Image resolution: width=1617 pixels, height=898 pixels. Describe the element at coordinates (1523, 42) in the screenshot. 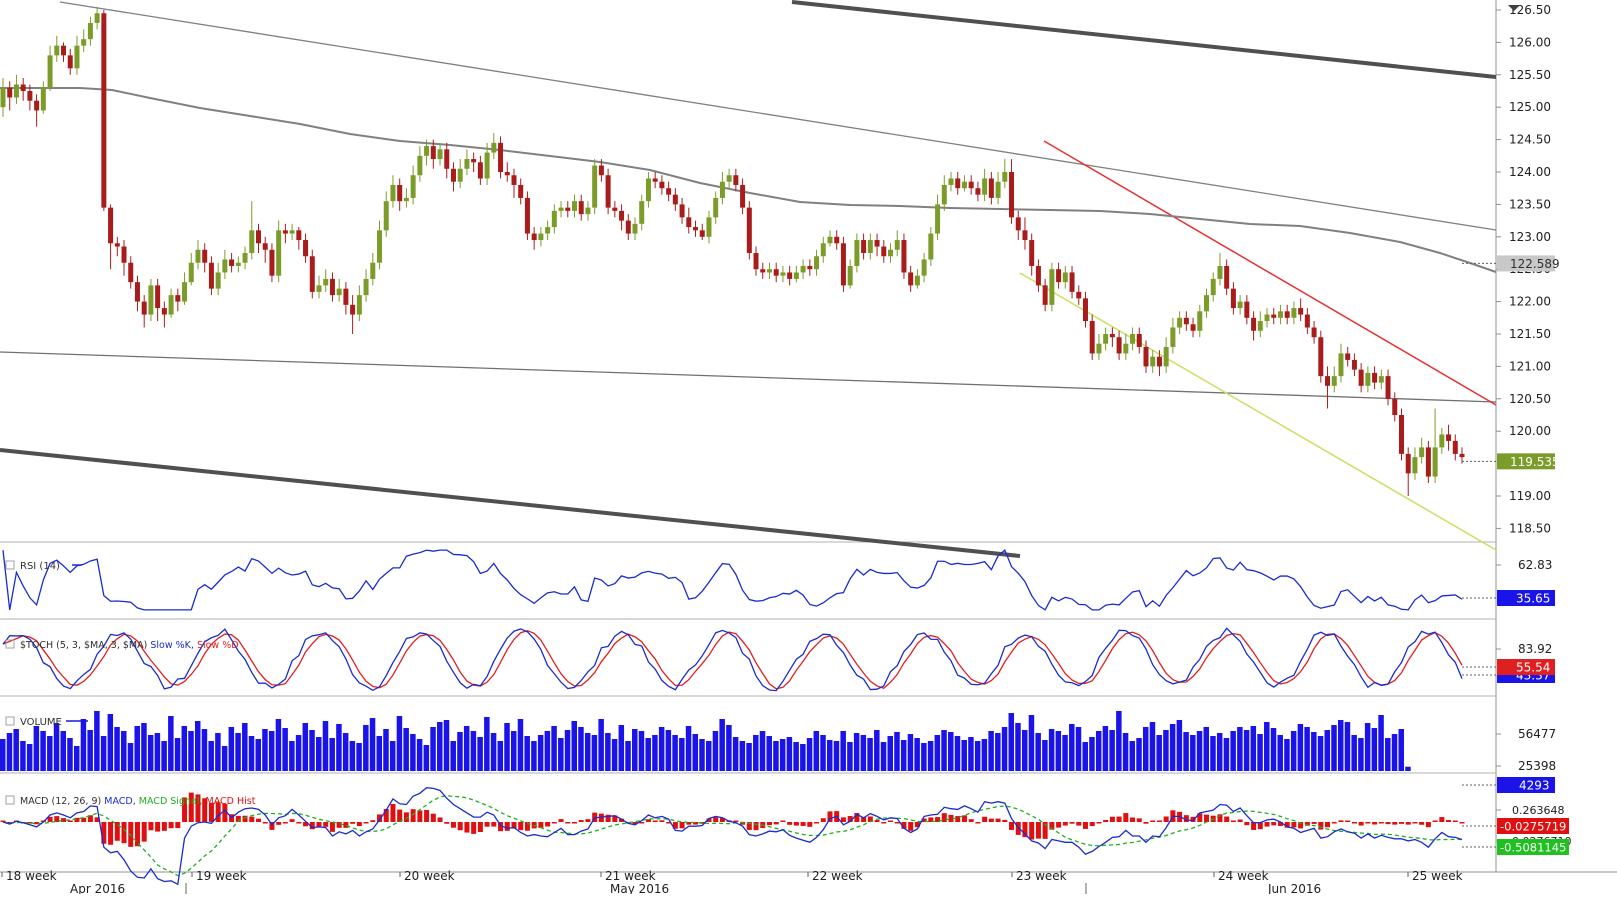

I see `price-tick: 126.00` at that location.